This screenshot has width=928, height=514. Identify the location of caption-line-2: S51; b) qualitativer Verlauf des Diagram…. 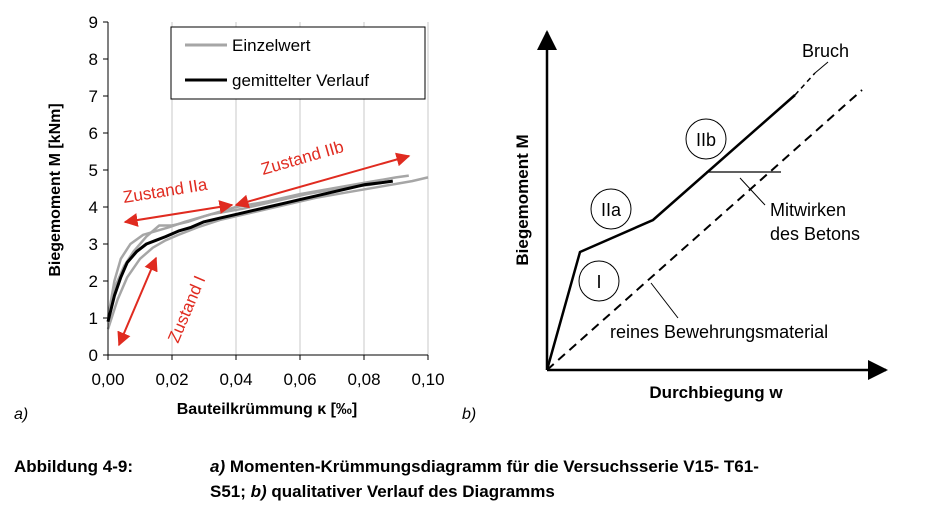
(382, 491).